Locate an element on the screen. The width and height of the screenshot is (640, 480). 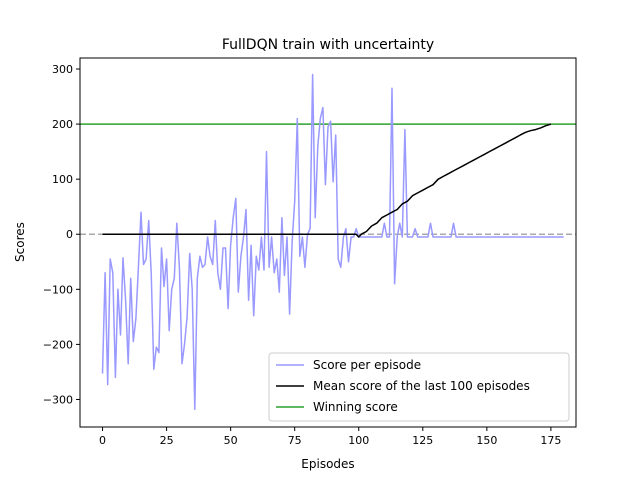
x-tick-label: 150 is located at coordinates (486, 440).